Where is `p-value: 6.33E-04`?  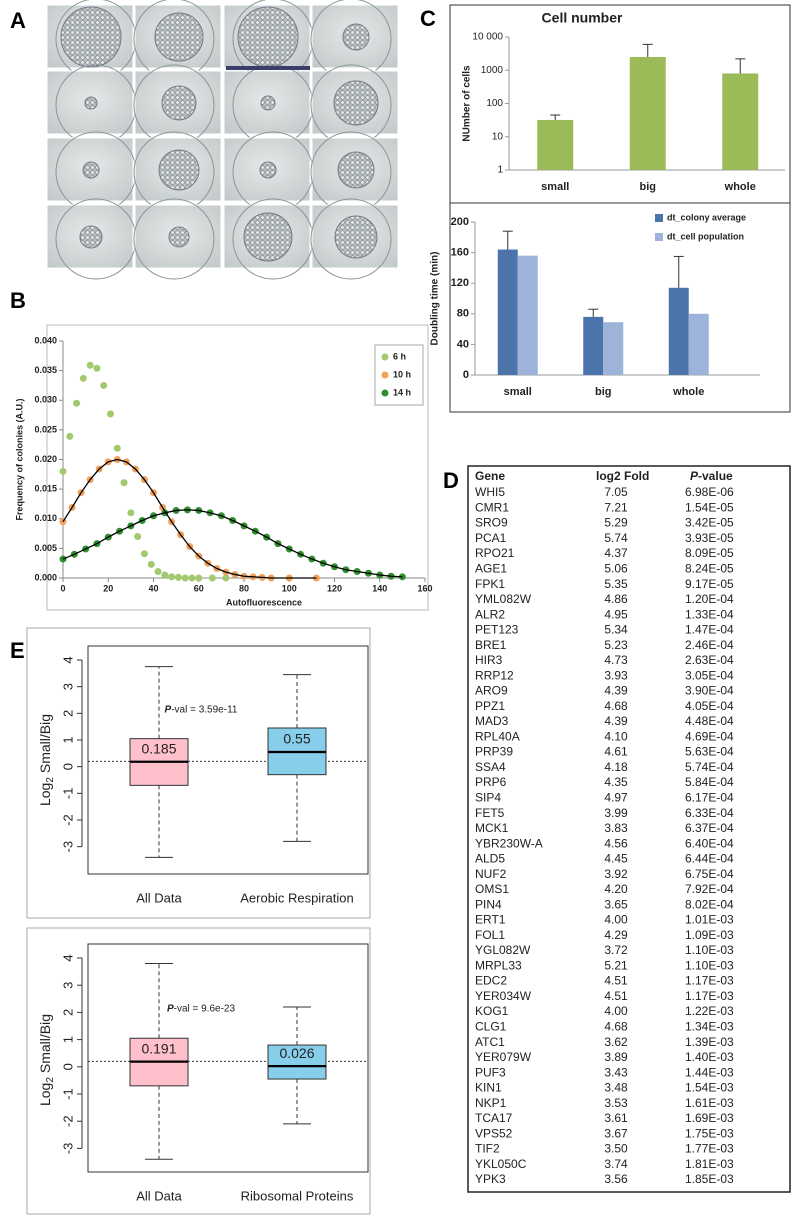
p-value: 6.33E-04 is located at coordinates (709, 813).